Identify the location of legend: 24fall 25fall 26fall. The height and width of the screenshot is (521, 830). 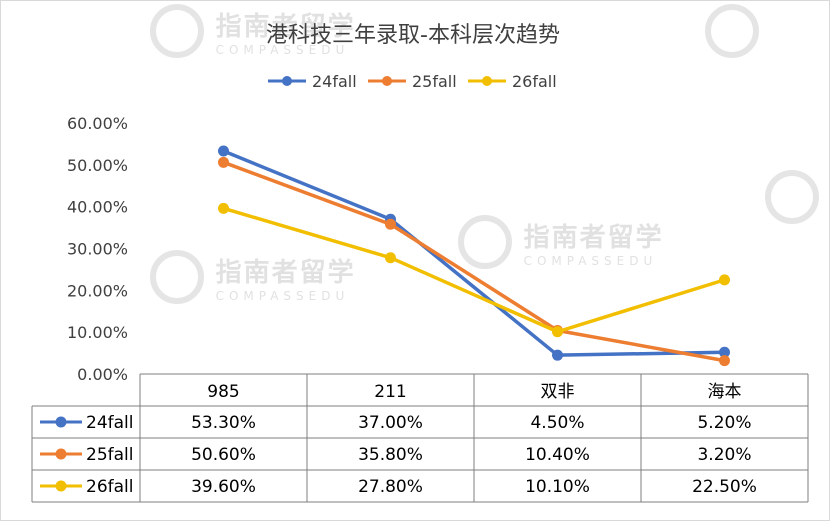
(412, 81).